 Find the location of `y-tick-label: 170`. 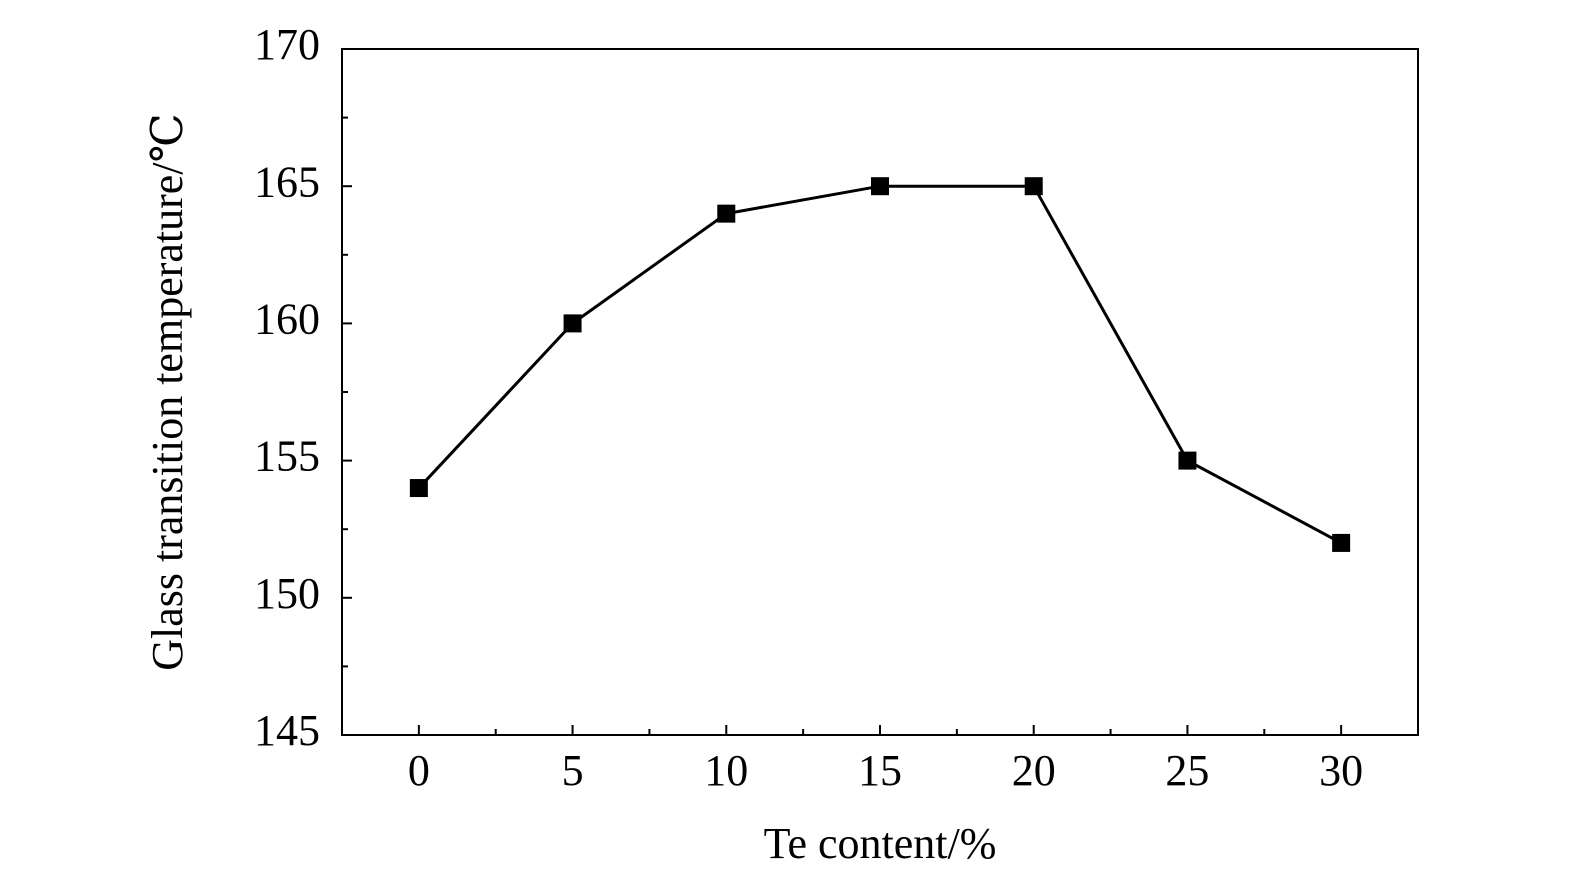

y-tick-label: 170 is located at coordinates (287, 44).